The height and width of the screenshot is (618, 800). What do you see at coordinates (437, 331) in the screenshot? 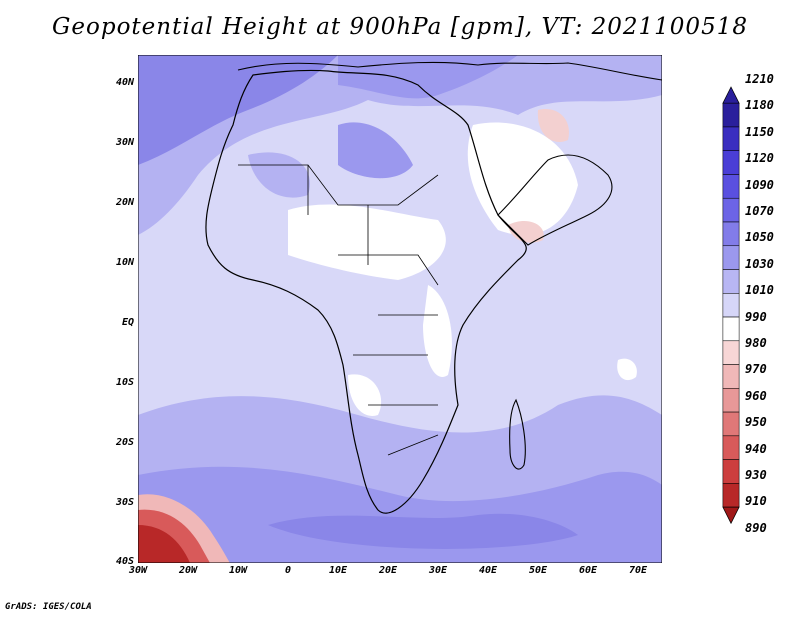
I see `field-east-africa-low` at bounding box center [437, 331].